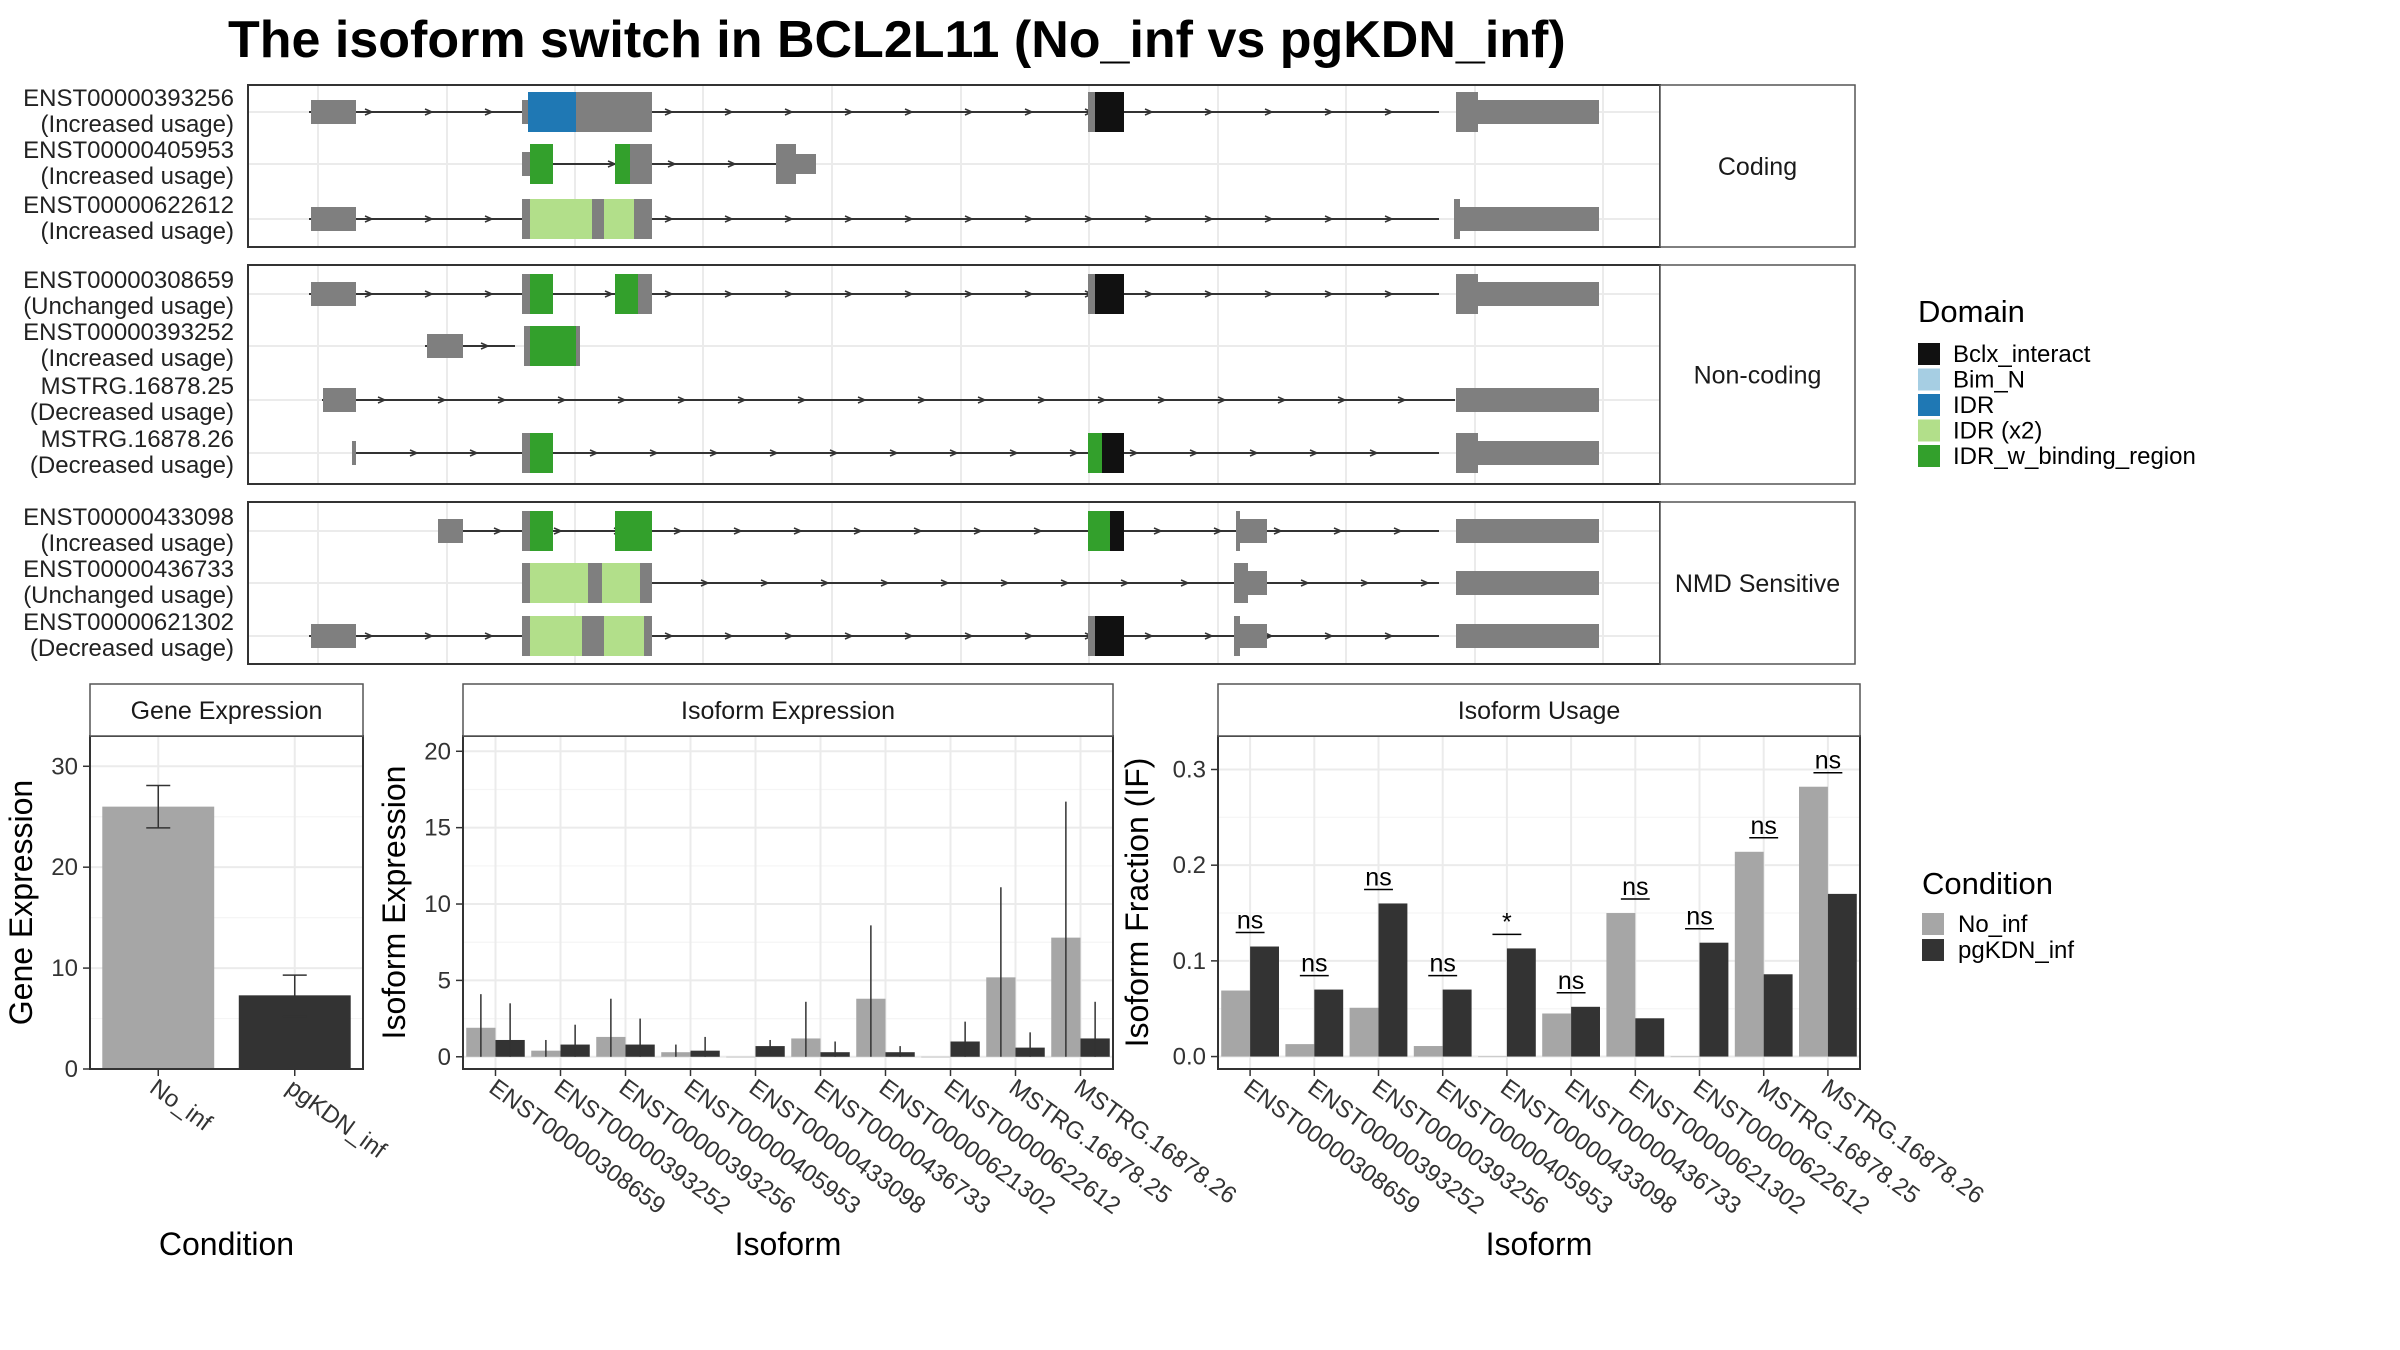 Image resolution: width=2400 pixels, height=1350 pixels. What do you see at coordinates (1189, 769) in the screenshot?
I see `y-tick-label: 0.3` at bounding box center [1189, 769].